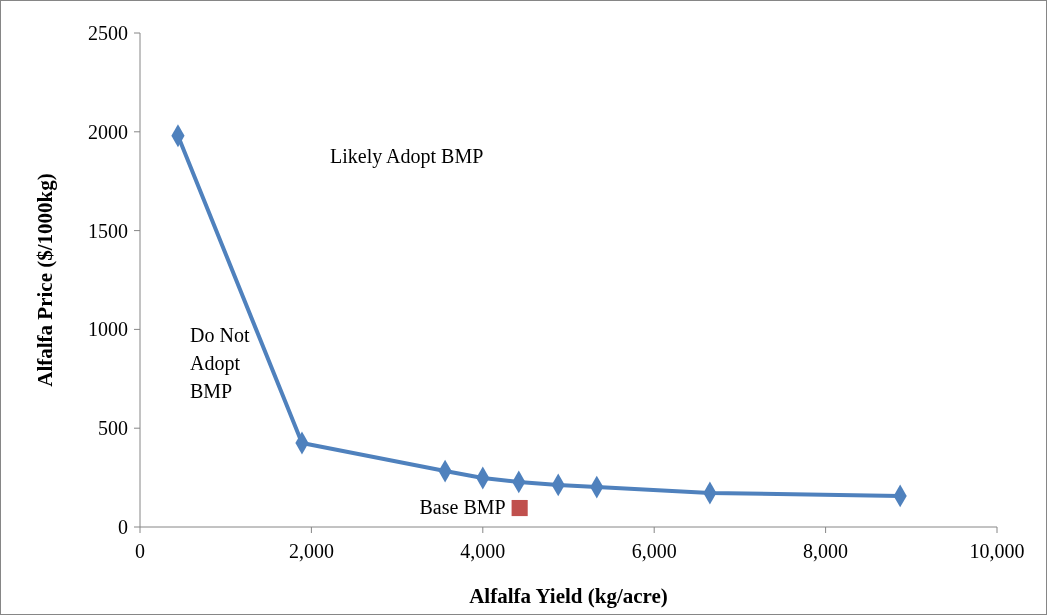 This screenshot has height=615, width=1047. I want to click on x-tick-label: 4,000, so click(483, 551).